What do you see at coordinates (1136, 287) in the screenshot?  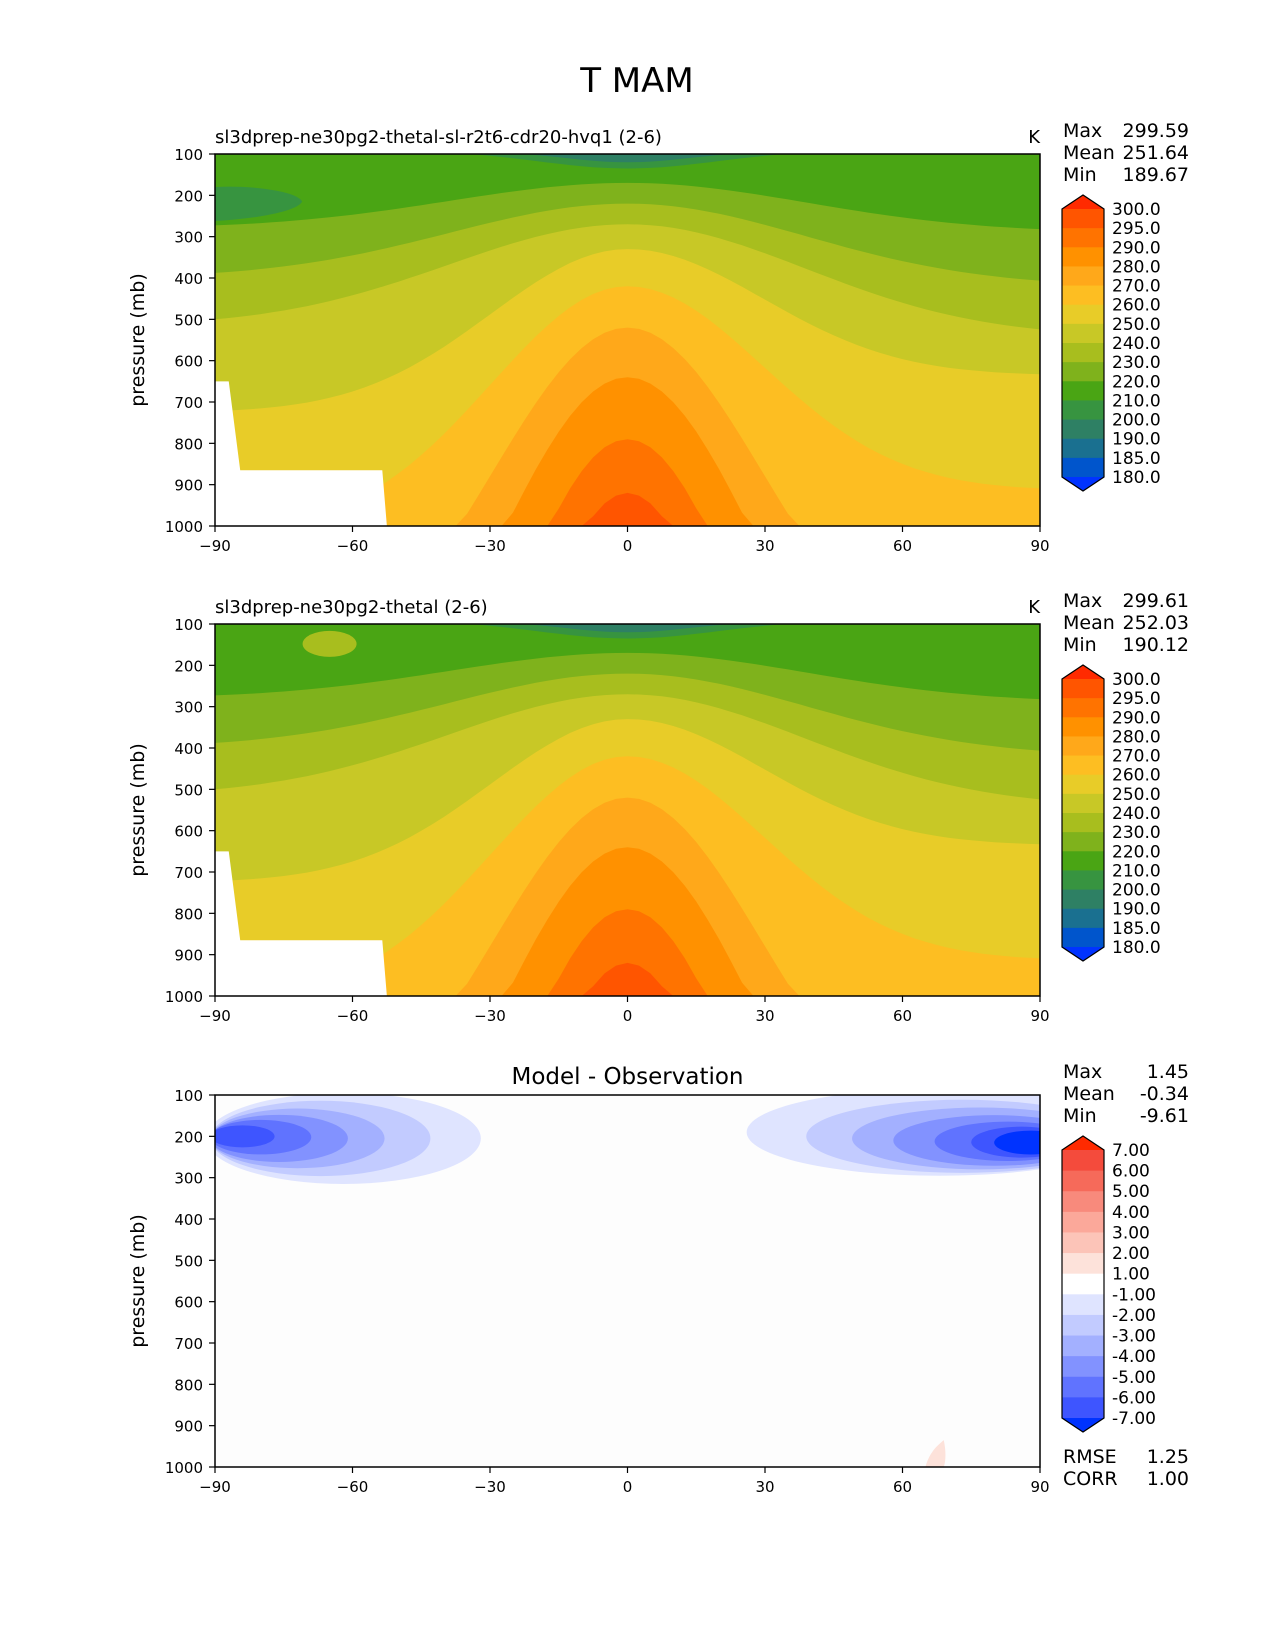 I see `colorbar-label: 270.0` at bounding box center [1136, 287].